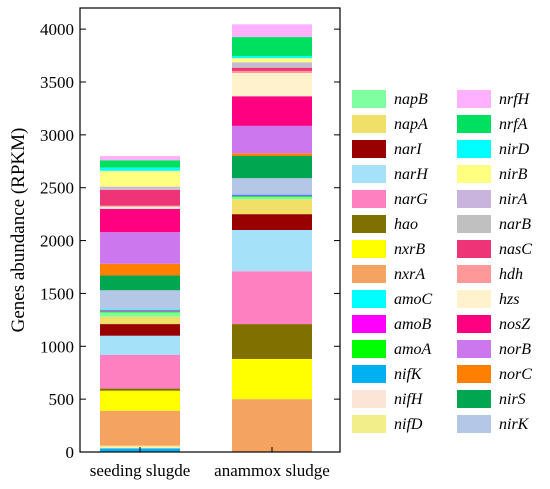 The width and height of the screenshot is (550, 489). I want to click on legend-label-amoC: amoC, so click(413, 299).